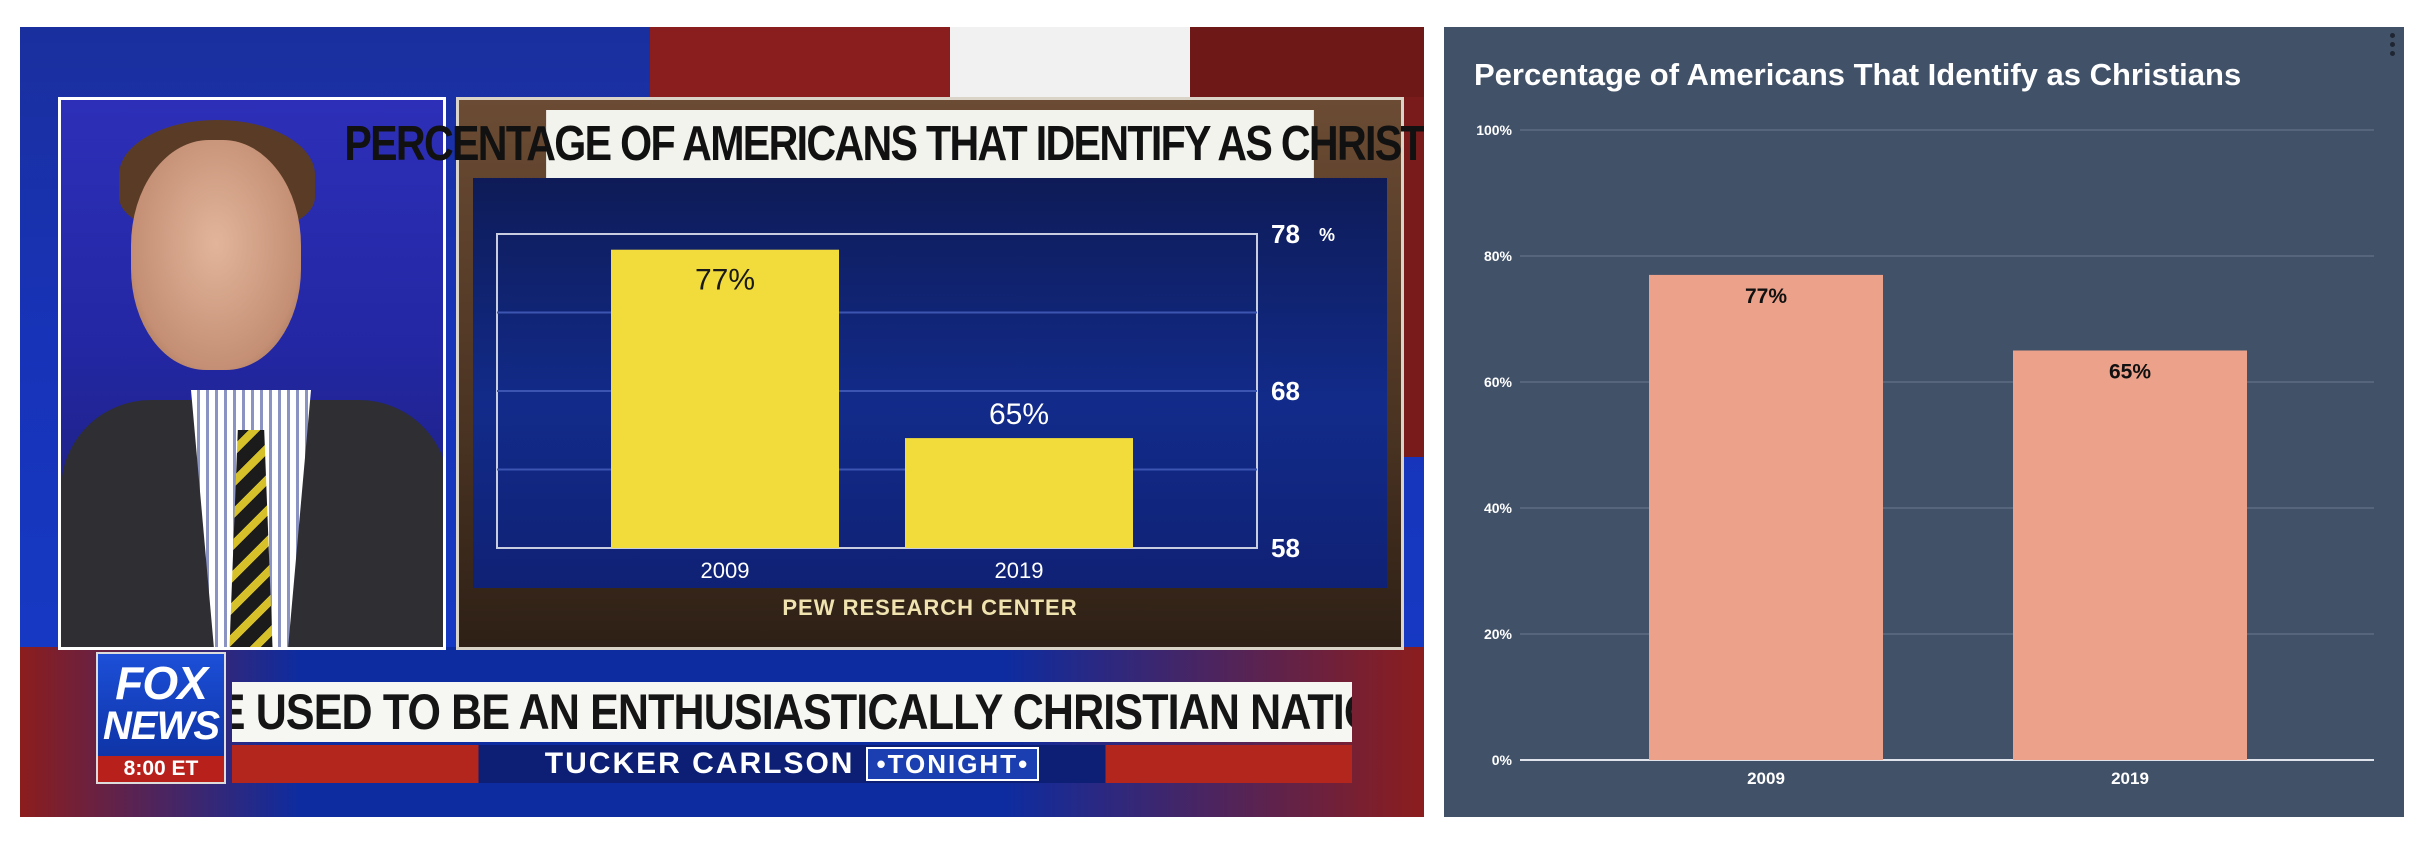  I want to click on tv-chart-plot: 58 68 78 % 77% 2009 65% 2019, so click(915, 401).